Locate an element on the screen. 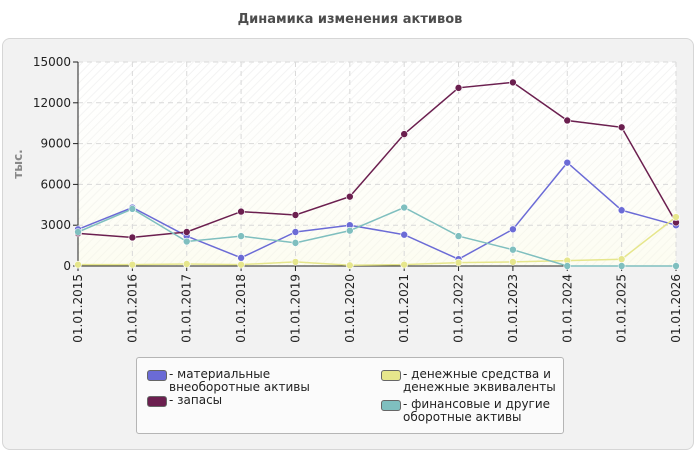  x-tick-label: 01.01.2019 is located at coordinates (295, 308).